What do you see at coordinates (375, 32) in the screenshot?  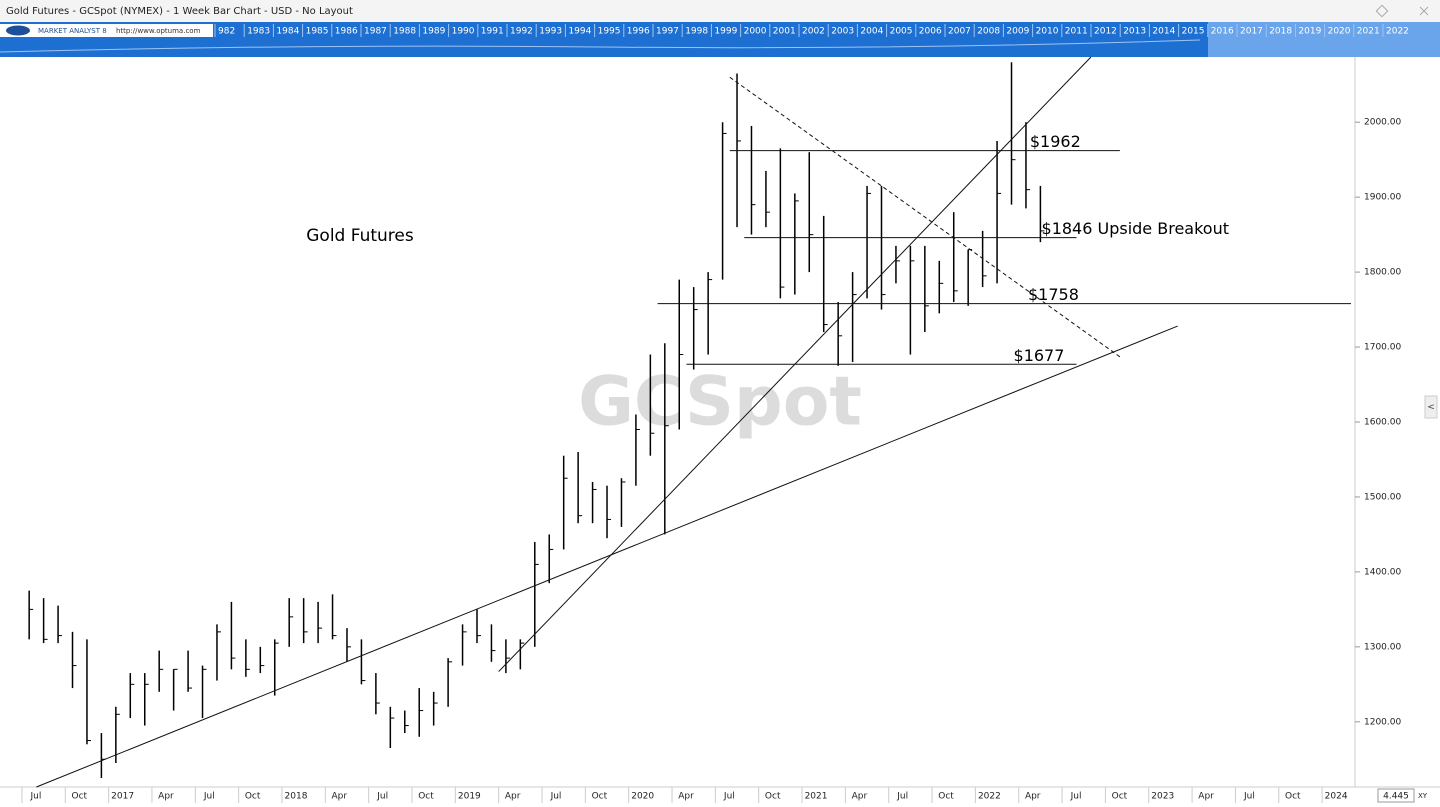 I see `navigator-year: 1987` at bounding box center [375, 32].